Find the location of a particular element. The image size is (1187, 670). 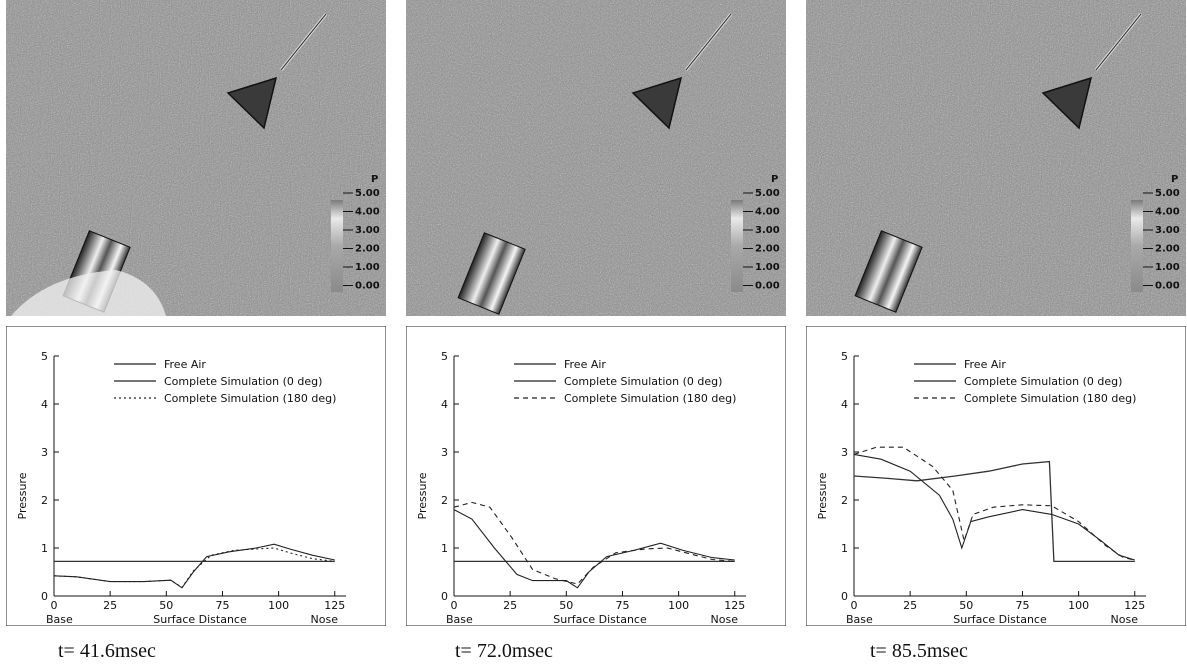

shock-wake is located at coordinates (88, 293).